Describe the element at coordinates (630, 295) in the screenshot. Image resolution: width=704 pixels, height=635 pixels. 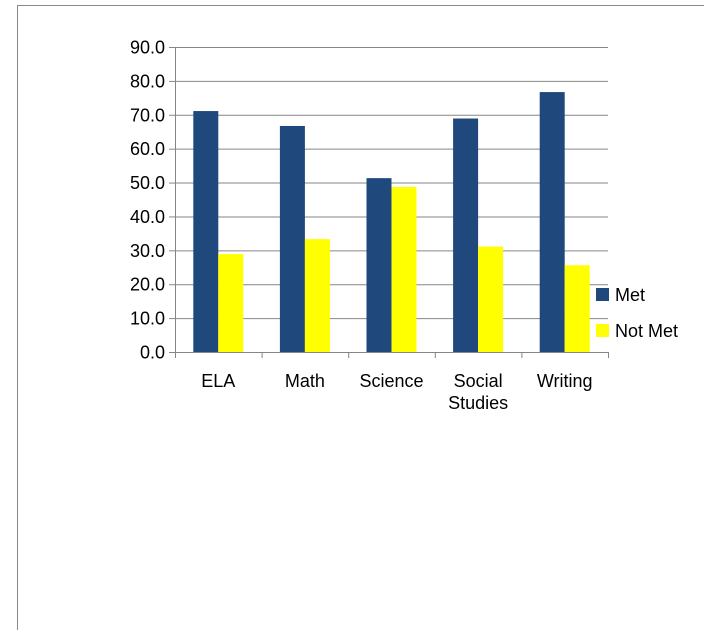
I see `legend-label: Met` at that location.